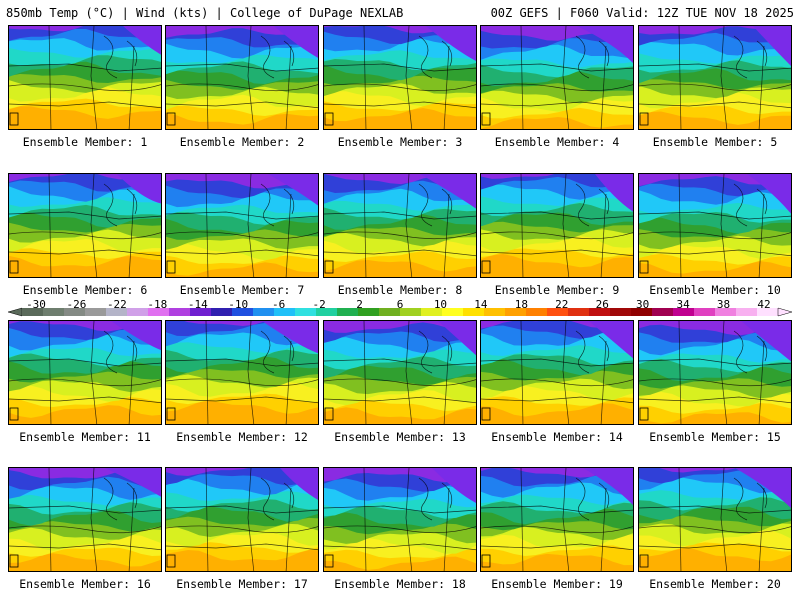 This screenshot has width=800, height=600. Describe the element at coordinates (602, 304) in the screenshot. I see `colorbar-tick-label: 26` at that location.